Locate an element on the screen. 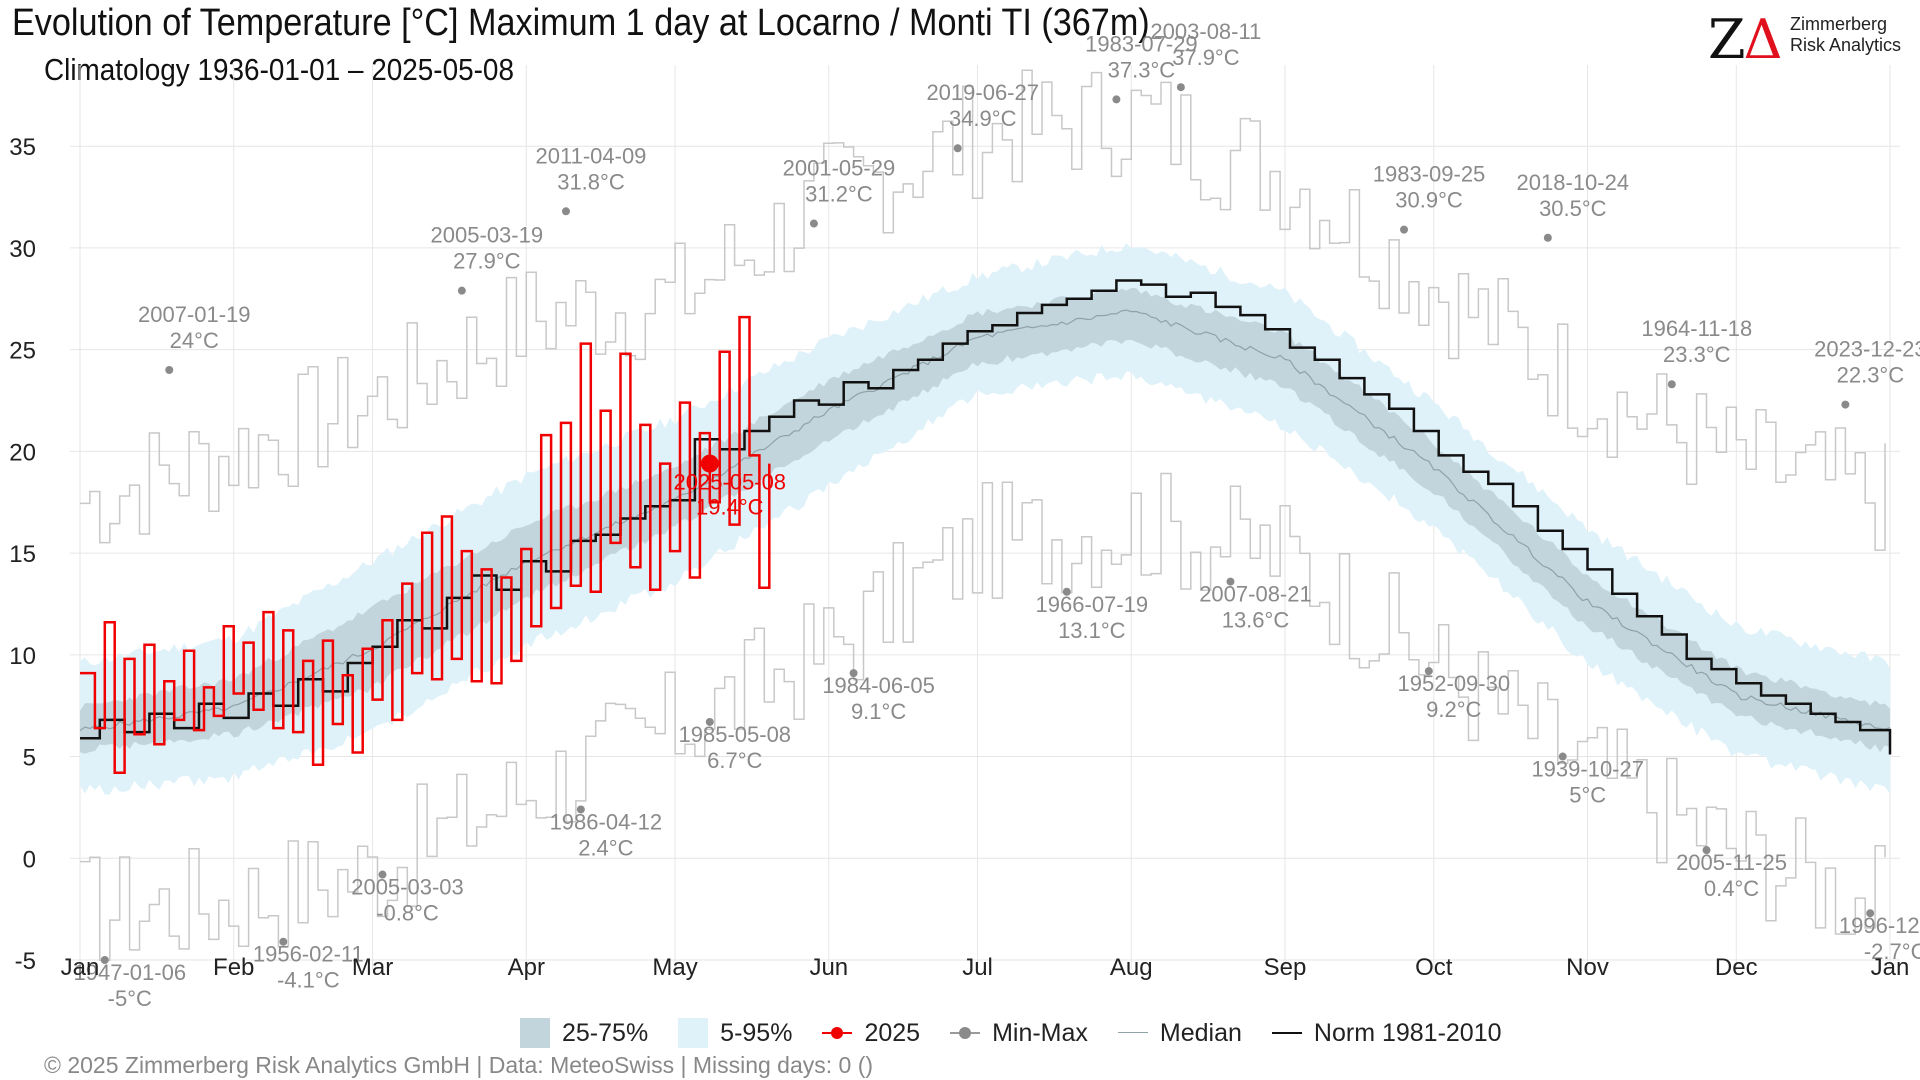 The width and height of the screenshot is (1920, 1080). legend-item-minmax: Min-Max is located at coordinates (1019, 1033).